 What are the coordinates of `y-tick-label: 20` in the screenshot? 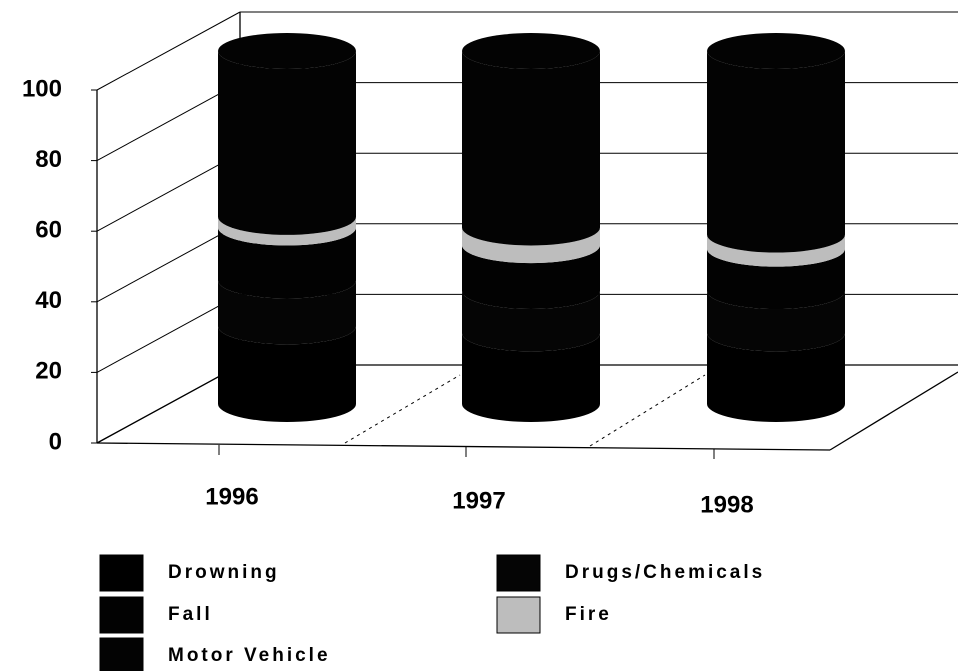 It's located at (48, 371).